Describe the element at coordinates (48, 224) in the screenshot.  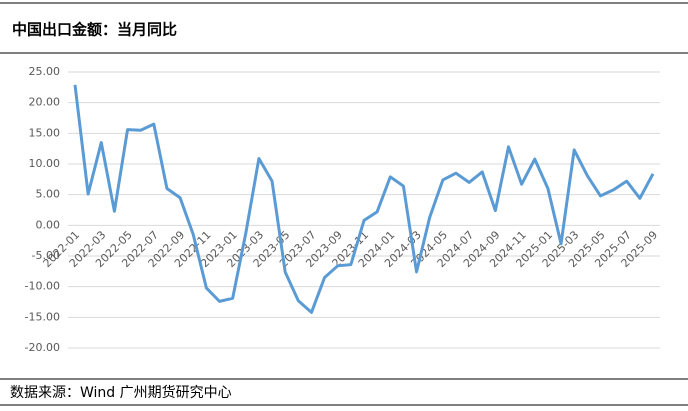
I see `y-tick-label: 0.00` at that location.